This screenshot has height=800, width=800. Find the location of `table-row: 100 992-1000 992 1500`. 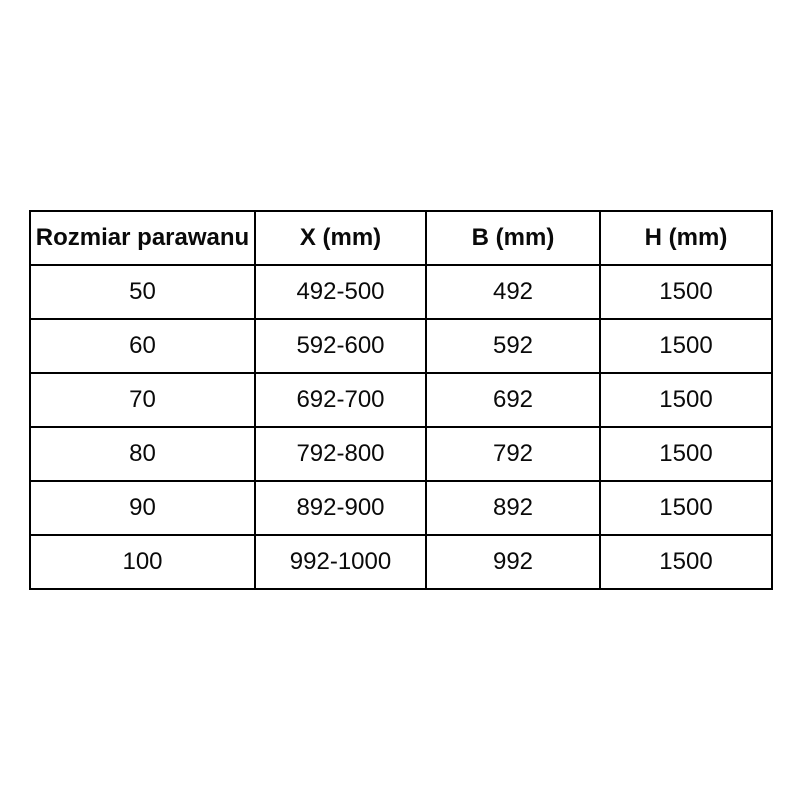

table-row: 100 992-1000 992 1500 is located at coordinates (401, 562).